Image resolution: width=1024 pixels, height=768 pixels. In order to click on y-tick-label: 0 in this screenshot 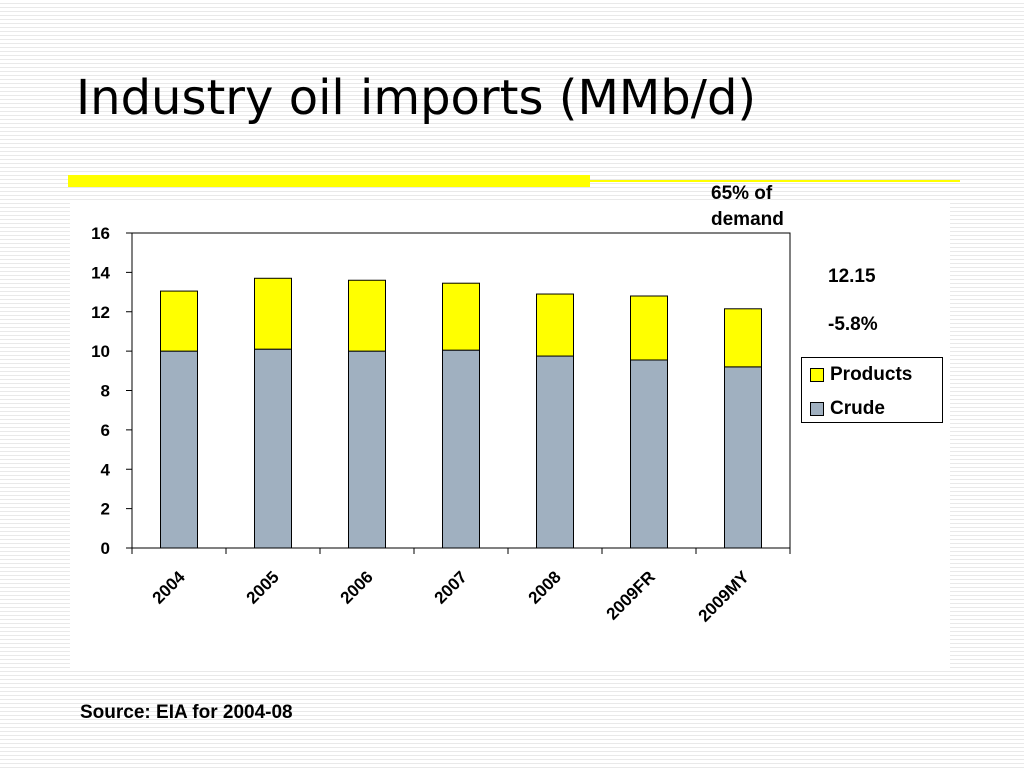, I will do `click(105, 548)`.